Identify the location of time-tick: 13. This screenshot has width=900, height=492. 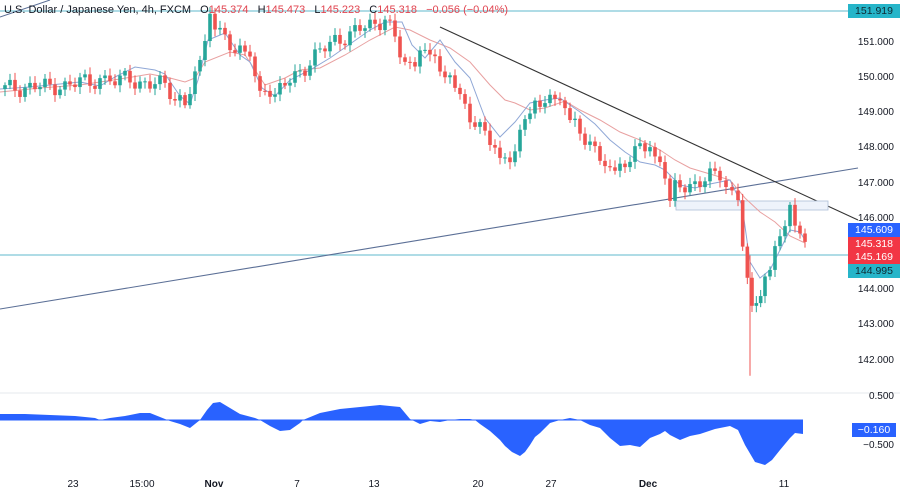
(374, 484).